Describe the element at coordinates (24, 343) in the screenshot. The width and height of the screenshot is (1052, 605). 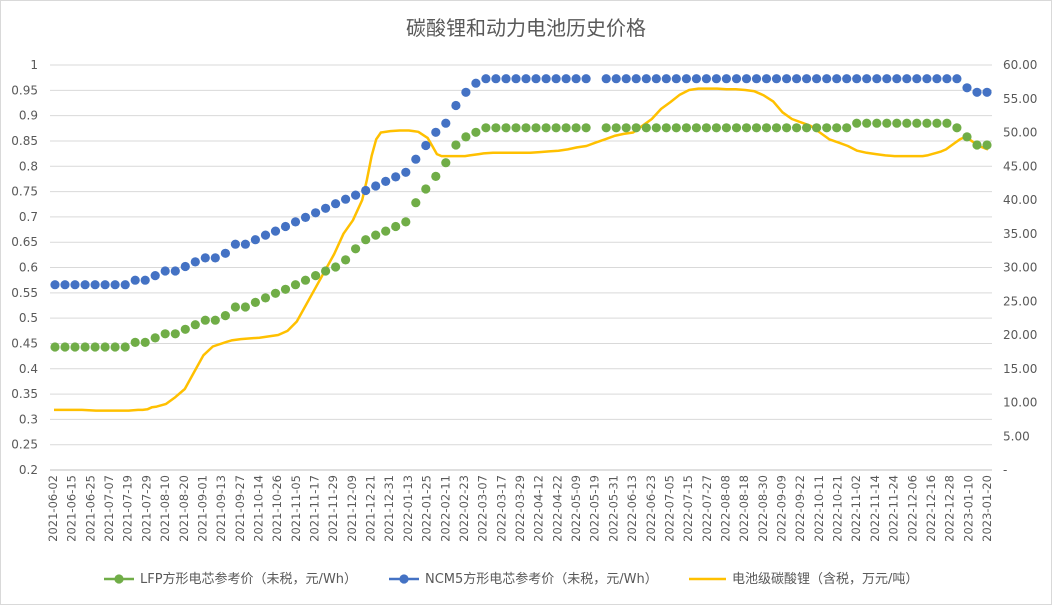
I see `y-tick-label-left: 0.45` at that location.